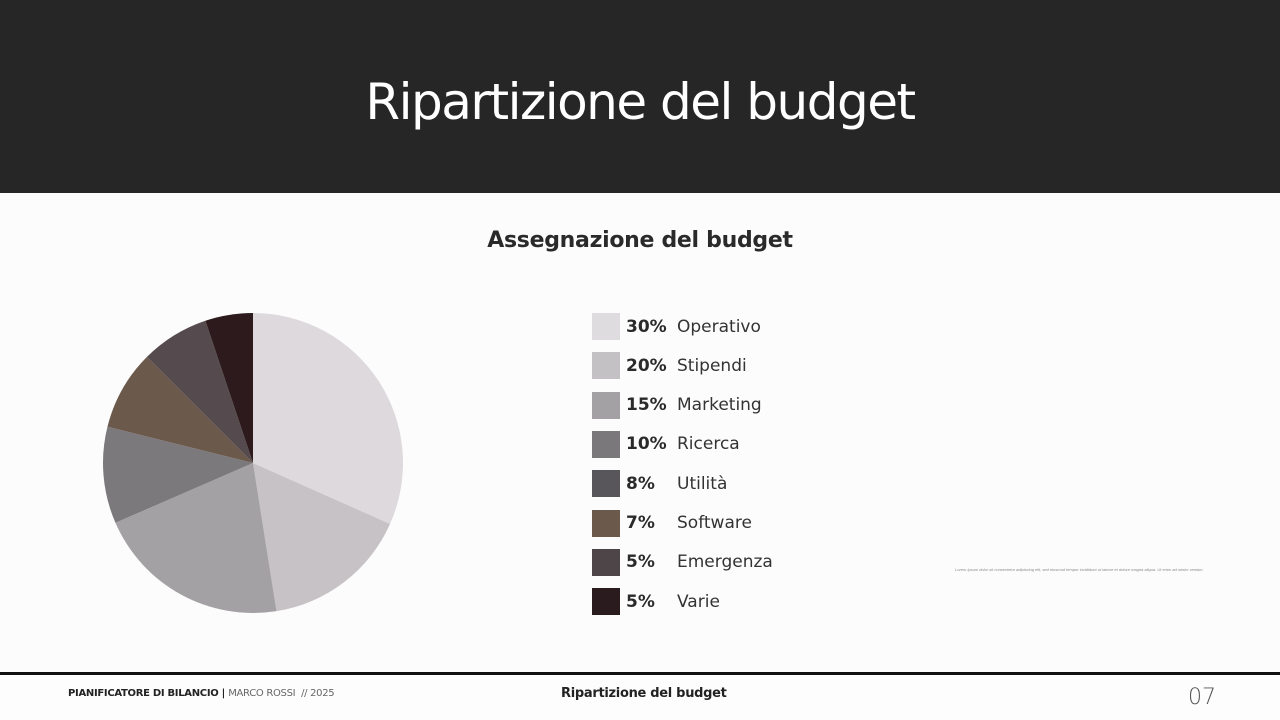 The width and height of the screenshot is (1280, 720). Describe the element at coordinates (640, 523) in the screenshot. I see `legend-percentage: 7%` at that location.